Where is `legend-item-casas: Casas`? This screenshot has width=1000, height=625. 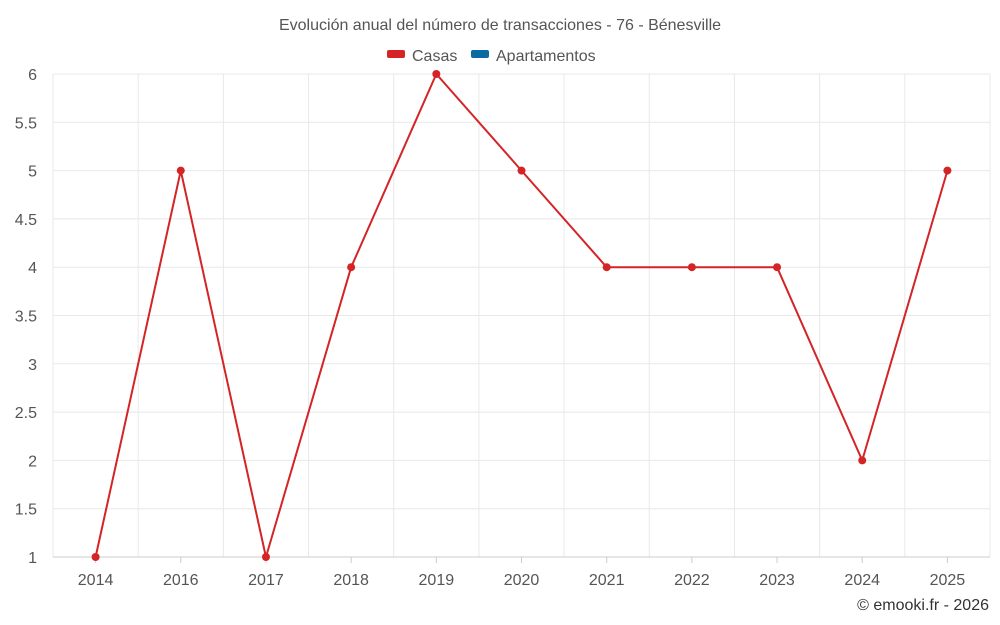 legend-item-casas: Casas is located at coordinates (422, 56).